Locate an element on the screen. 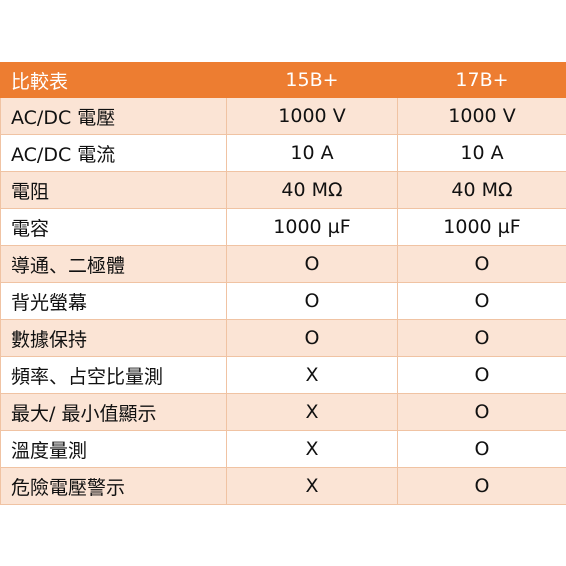 This screenshot has width=566, height=566. feature-cell: 頻率、占空比量測 is located at coordinates (113, 375).